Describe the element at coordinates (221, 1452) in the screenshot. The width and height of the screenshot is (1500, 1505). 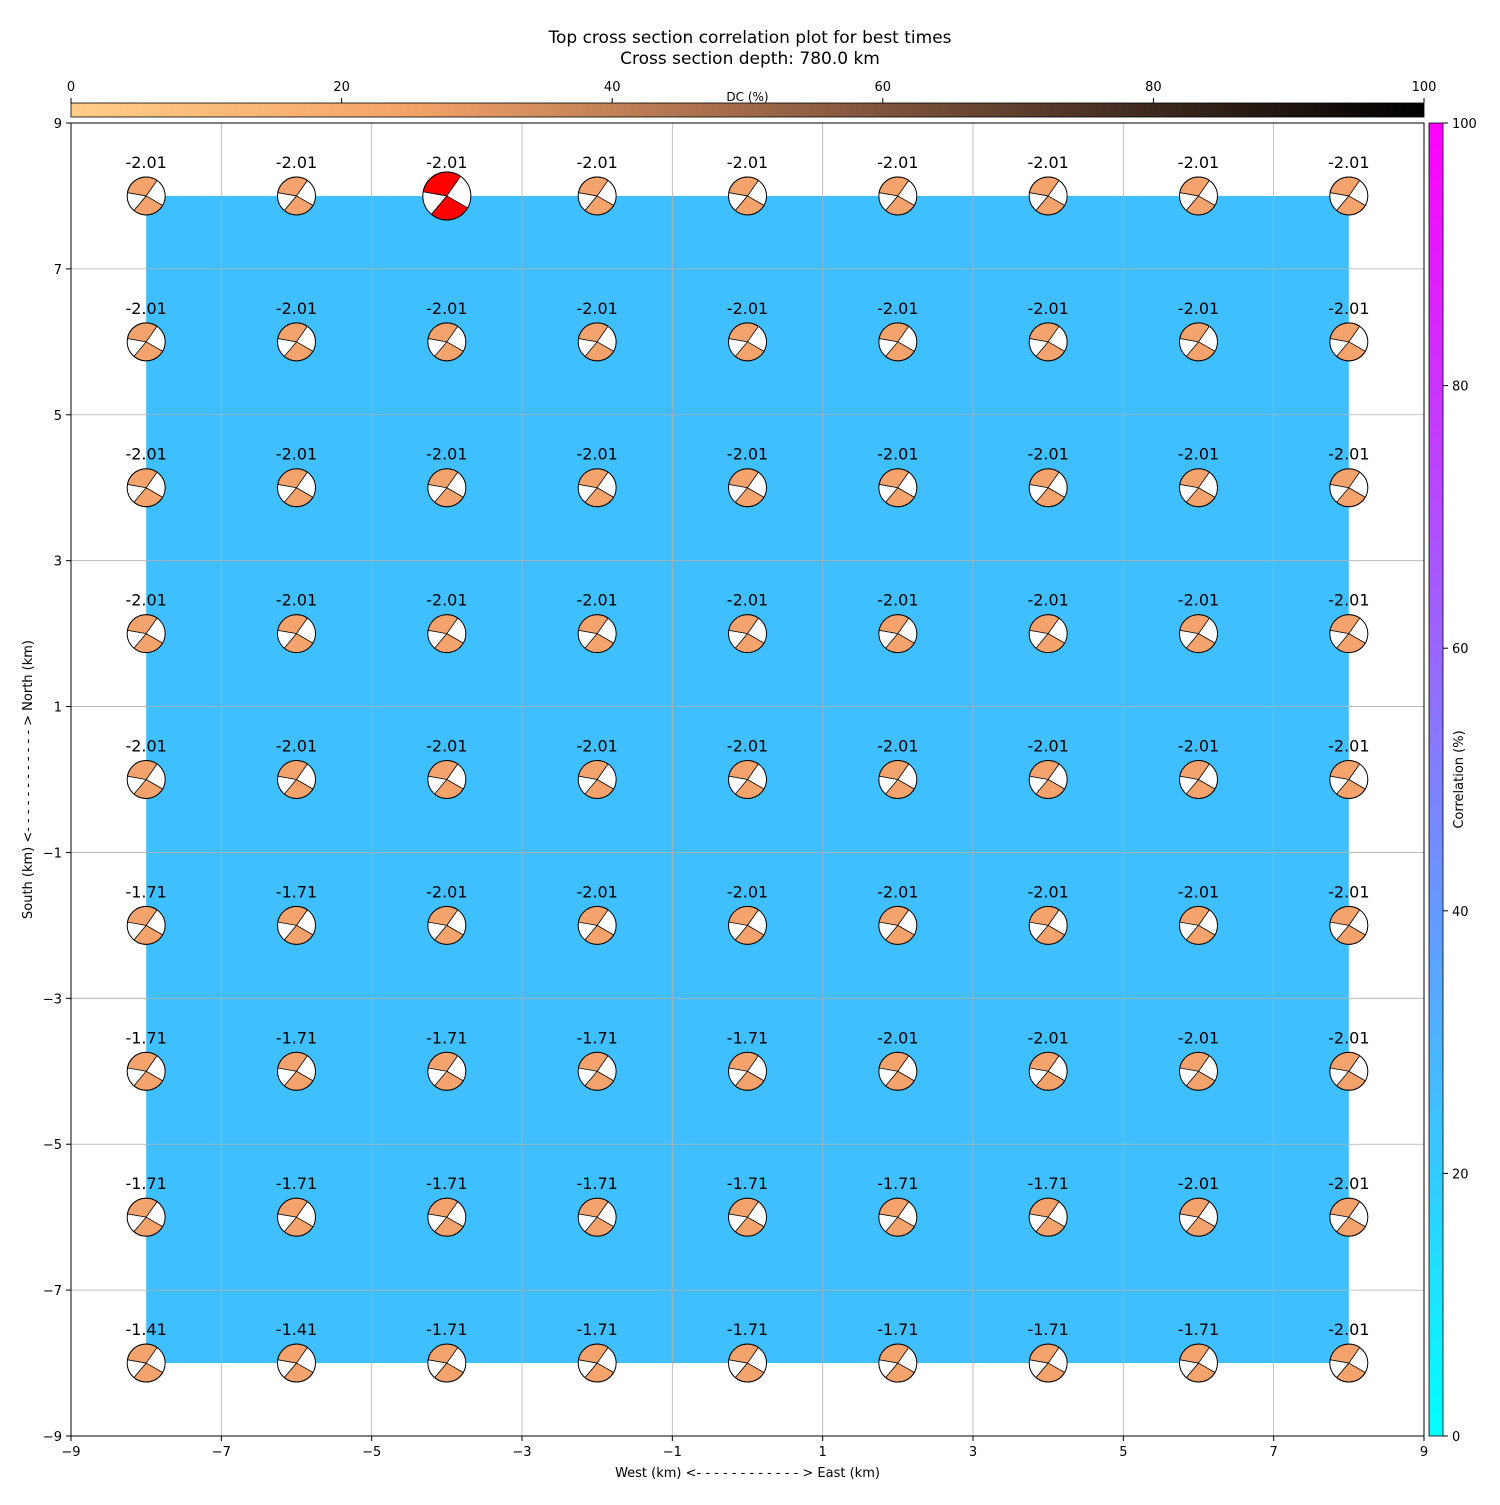
I see `x-tick-label: −7` at that location.